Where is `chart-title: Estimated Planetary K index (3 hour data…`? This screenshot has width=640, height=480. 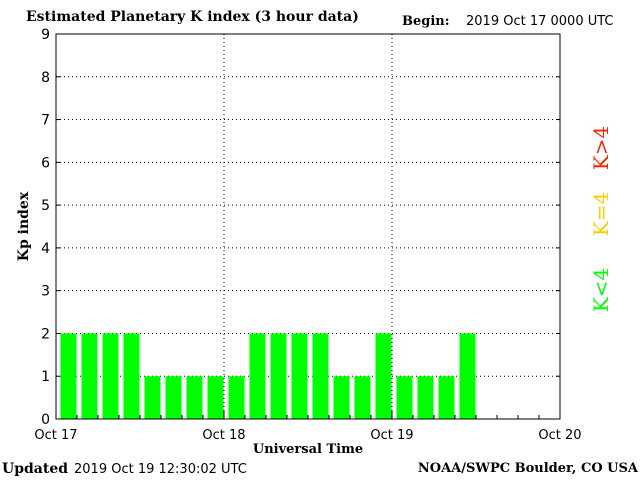 chart-title: Estimated Planetary K index (3 hour data… is located at coordinates (192, 17).